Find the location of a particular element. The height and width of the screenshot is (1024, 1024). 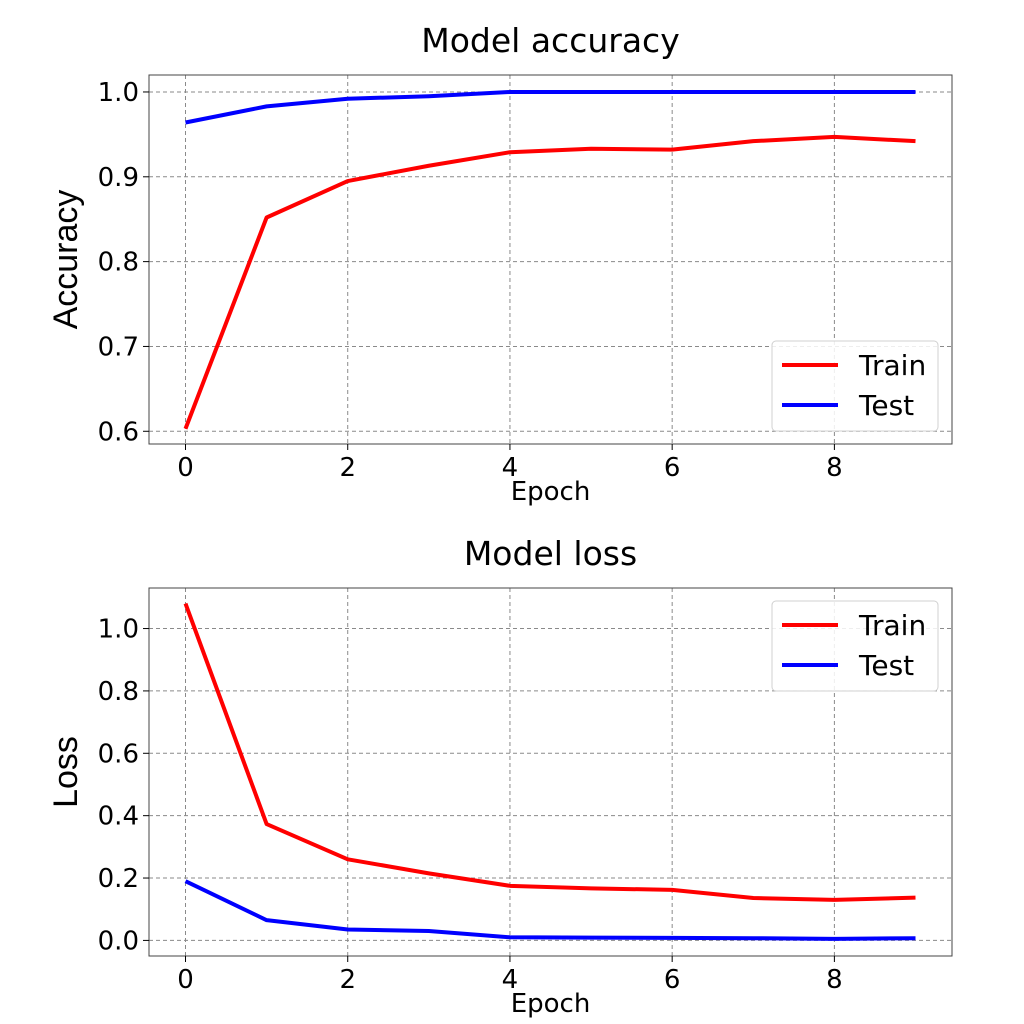

chart-title: Model accuracy is located at coordinates (550, 40).